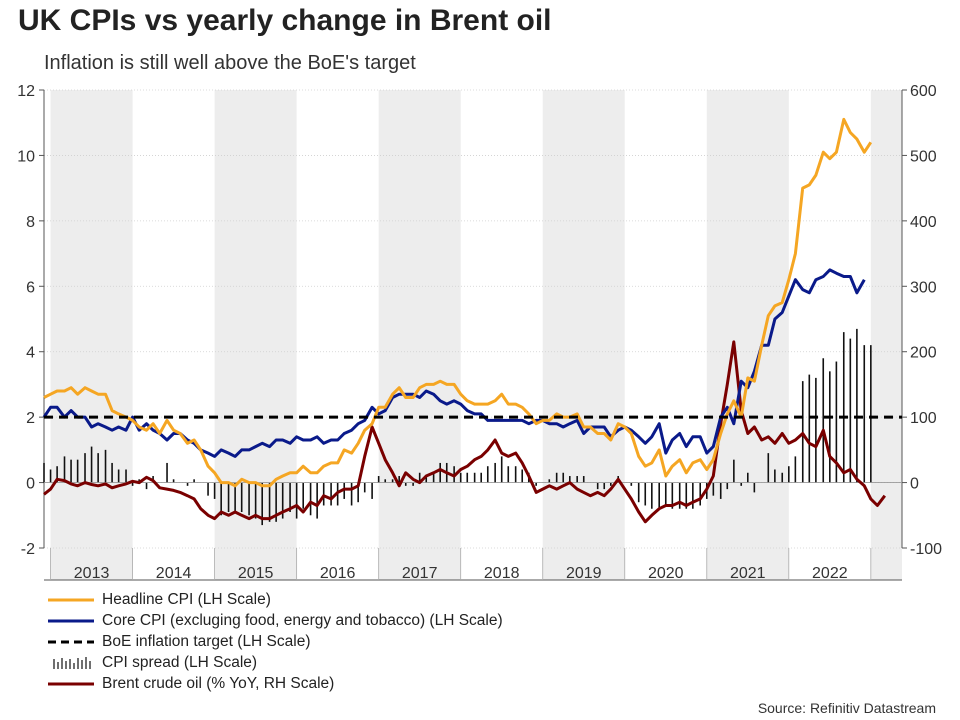 The width and height of the screenshot is (960, 720). I want to click on right-tick-labels: -100 0 100 200 300 400 500 600, so click(922, 320).